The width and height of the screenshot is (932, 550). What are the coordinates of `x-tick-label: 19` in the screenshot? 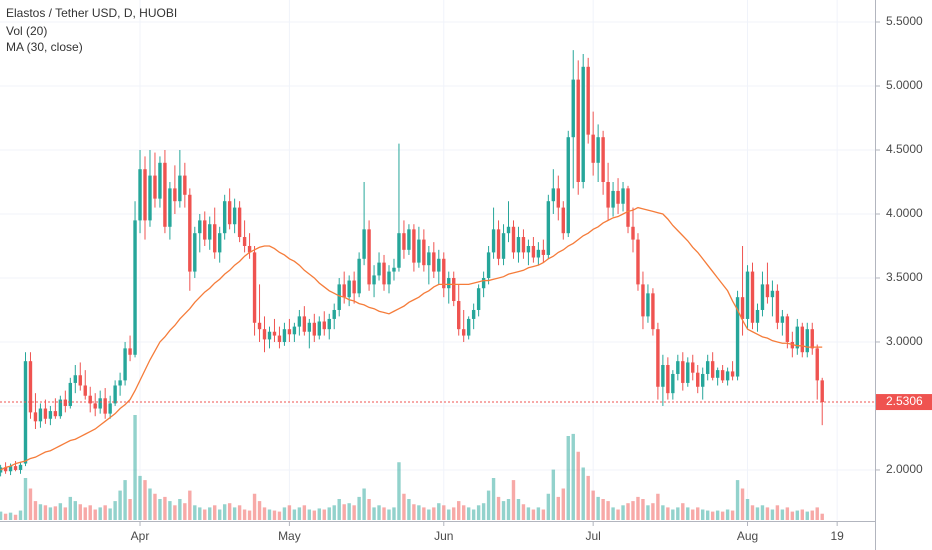 It's located at (837, 536).